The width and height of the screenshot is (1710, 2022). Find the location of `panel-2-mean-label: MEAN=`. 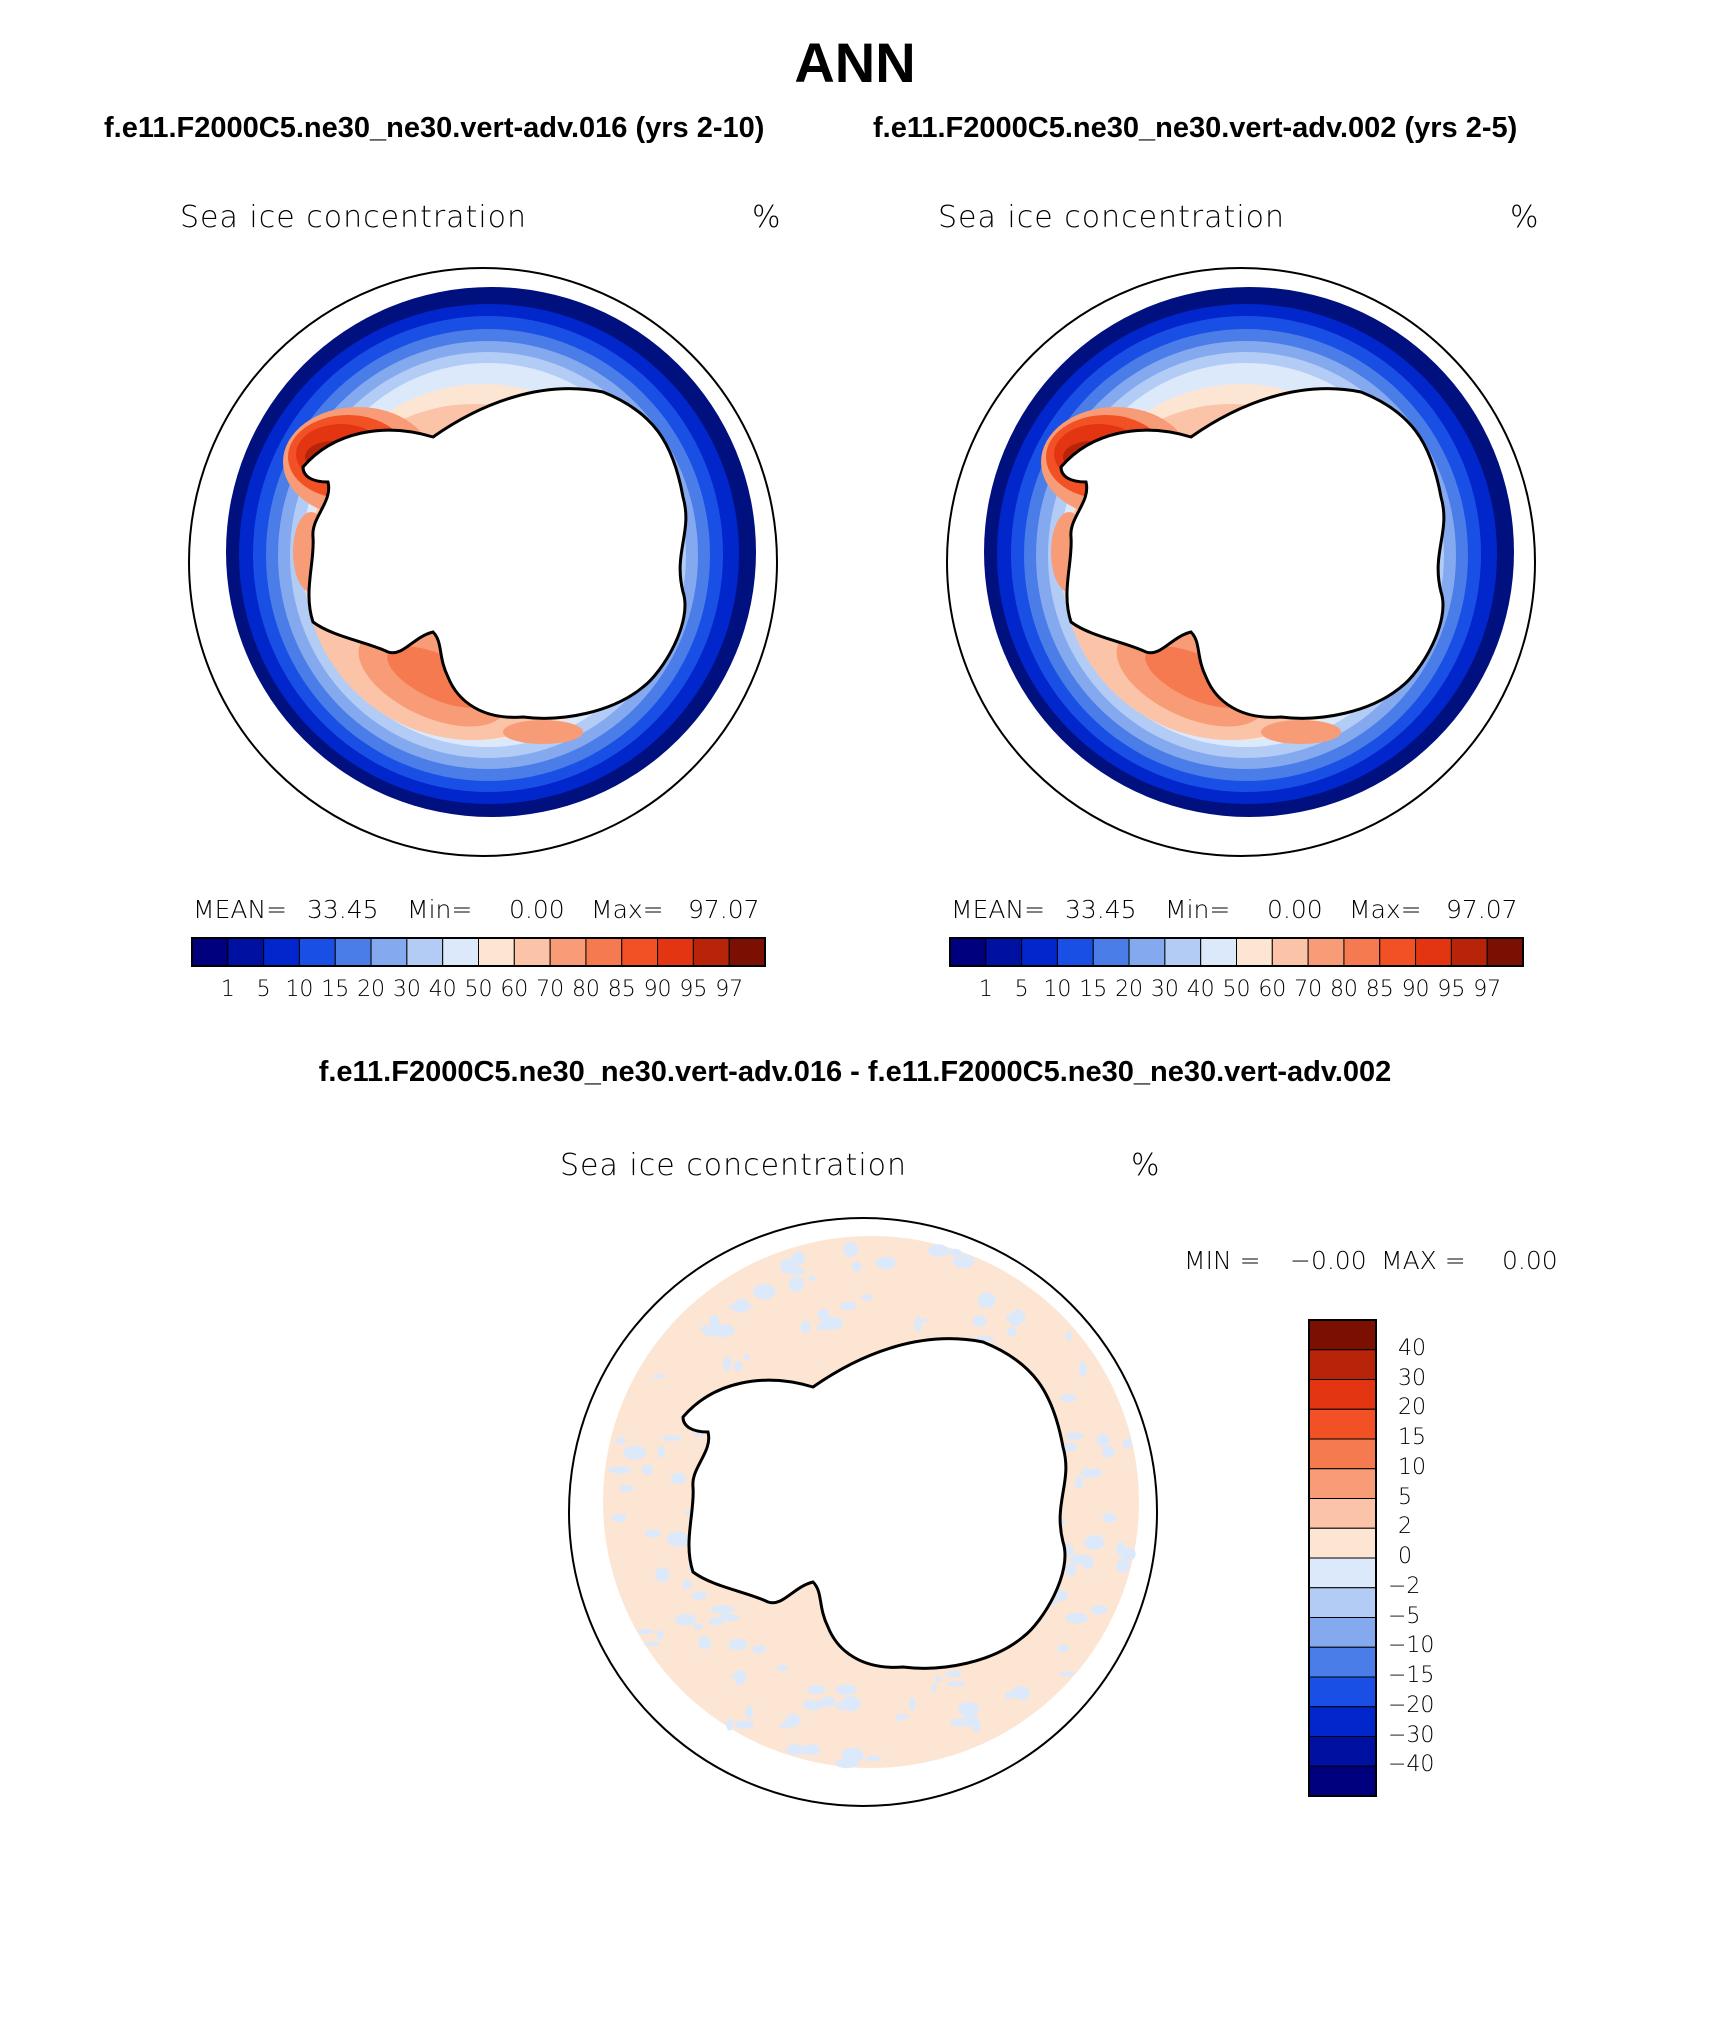

panel-2-mean-label: MEAN= is located at coordinates (998, 909).